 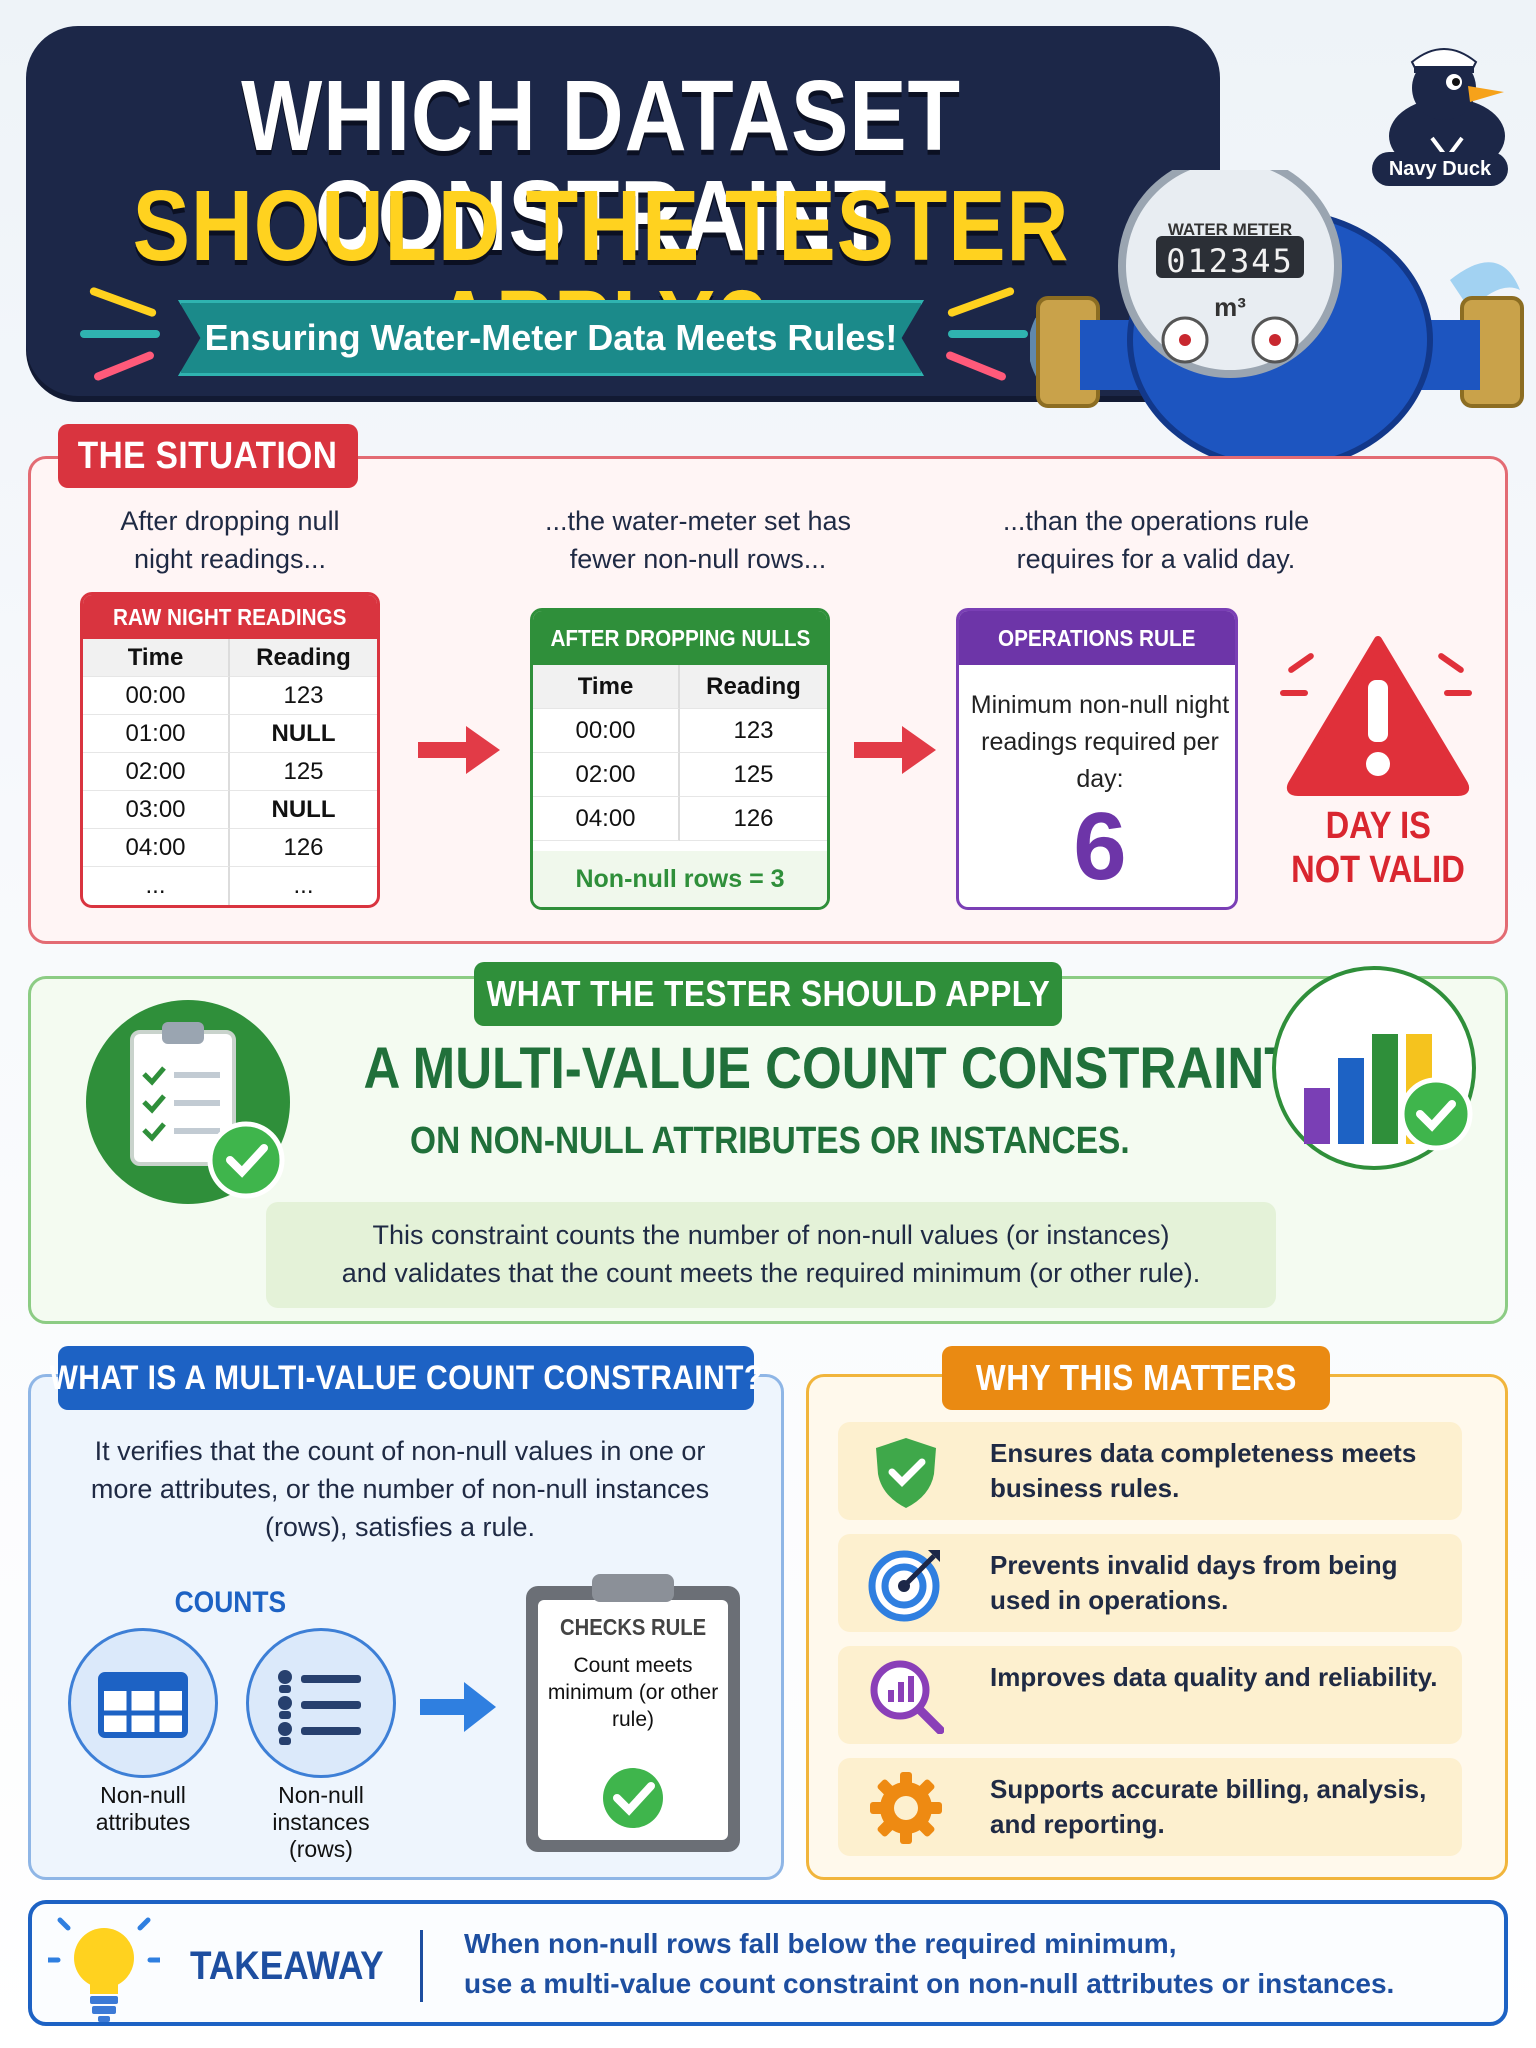 I want to click on target-icon, so click(x=904, y=1586).